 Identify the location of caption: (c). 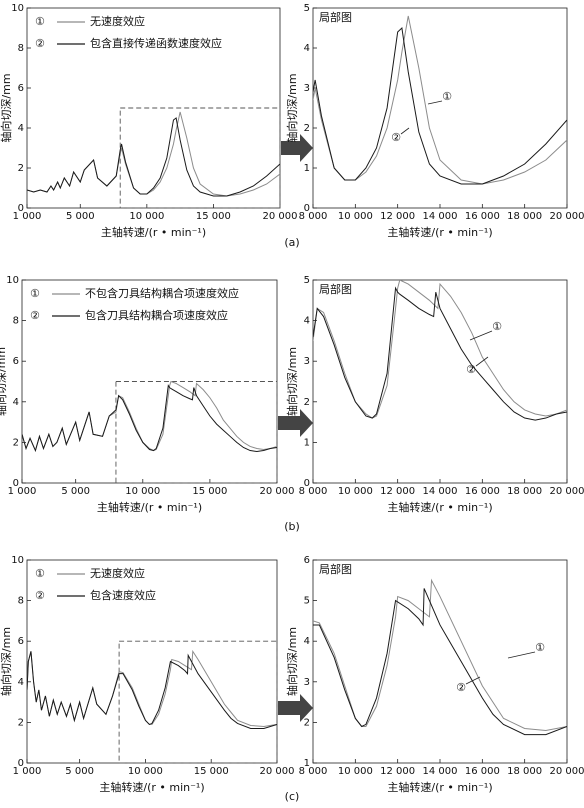
(292, 796).